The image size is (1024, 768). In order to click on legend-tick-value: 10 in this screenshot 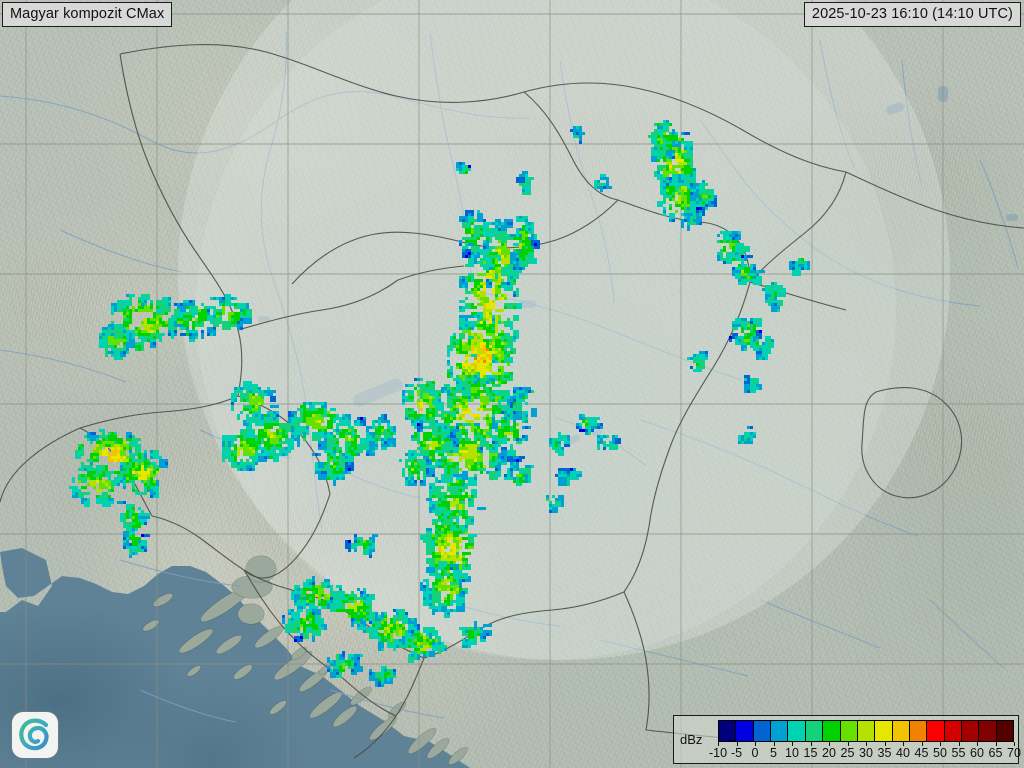, I will do `click(792, 753)`.